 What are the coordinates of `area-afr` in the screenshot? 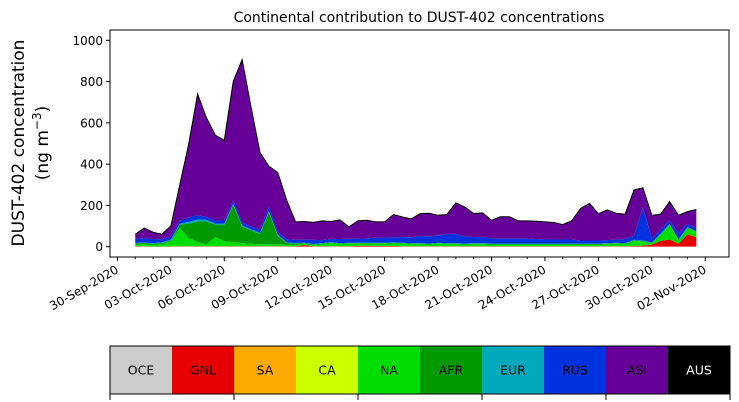 It's located at (416, 225).